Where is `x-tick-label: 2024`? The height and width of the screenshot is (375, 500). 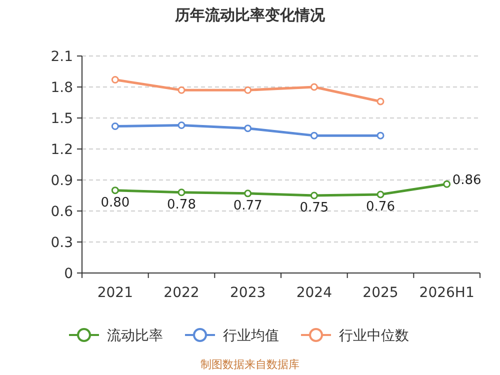
x-tick-label: 2024 is located at coordinates (314, 293).